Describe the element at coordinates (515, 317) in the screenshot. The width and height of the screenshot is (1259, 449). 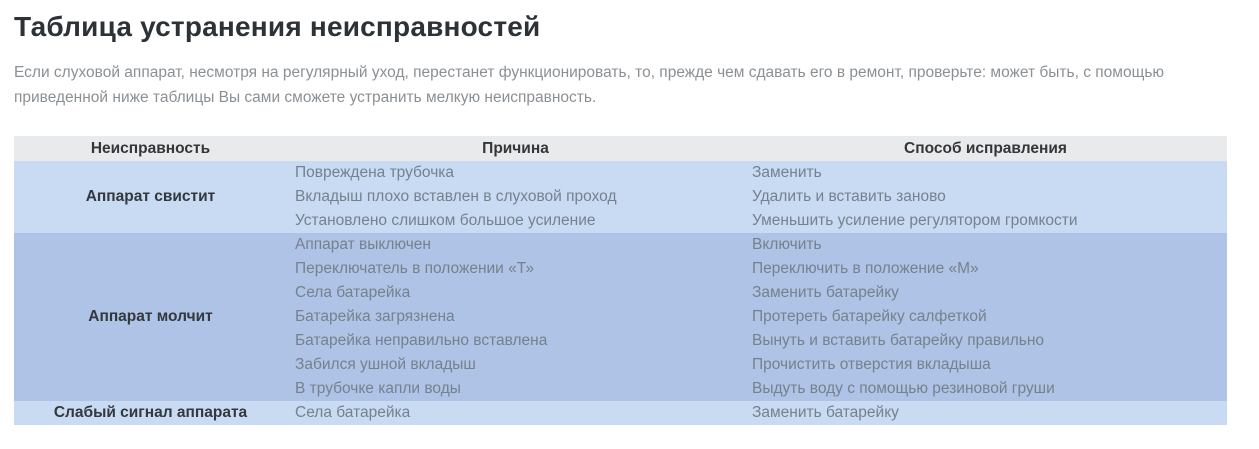
I see `cause-cell: Батарейка загрязнена` at that location.